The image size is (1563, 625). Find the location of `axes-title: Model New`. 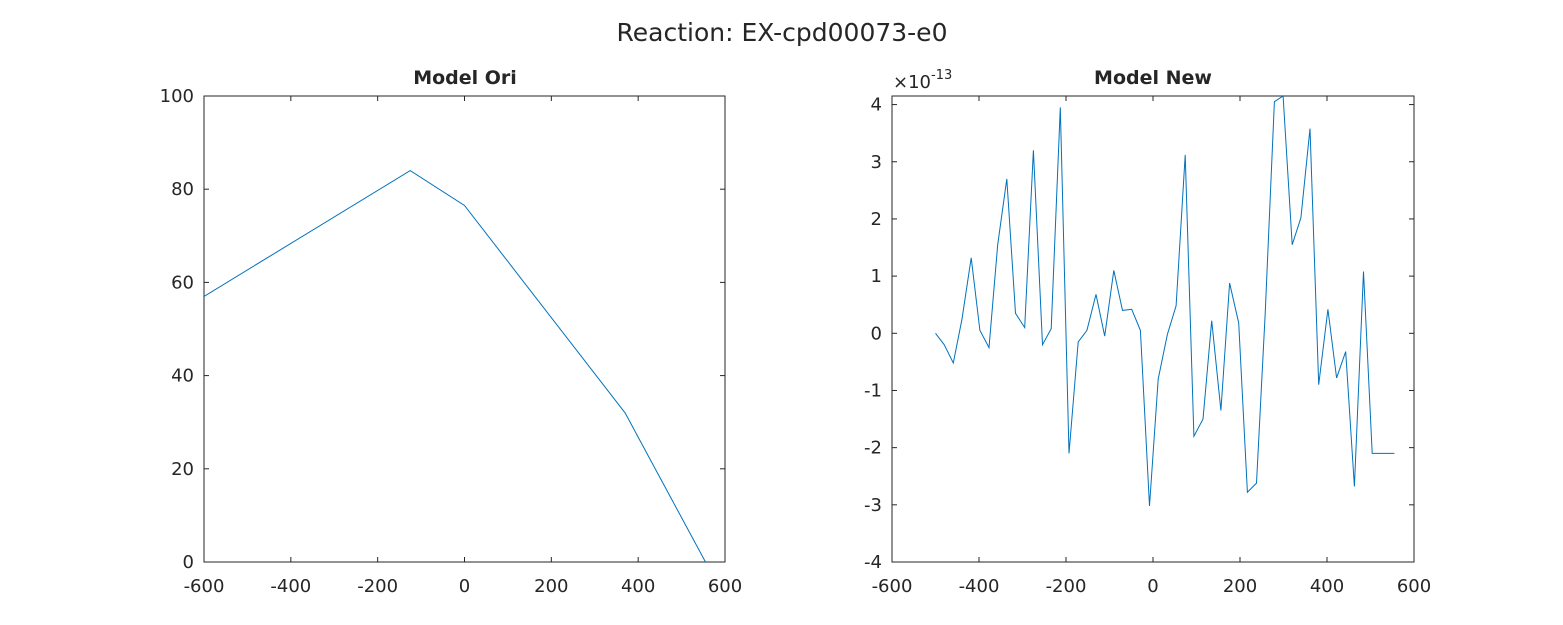

axes-title: Model New is located at coordinates (1153, 78).